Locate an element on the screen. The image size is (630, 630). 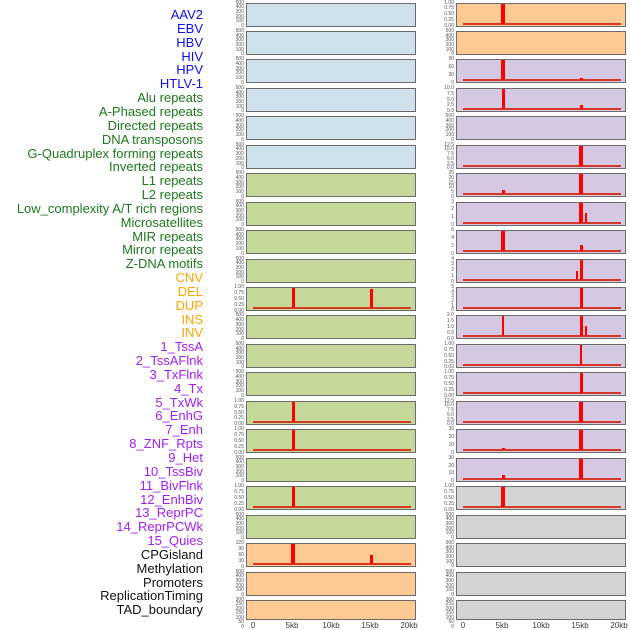
feature-label: 13_ReprPC is located at coordinates (169, 513).